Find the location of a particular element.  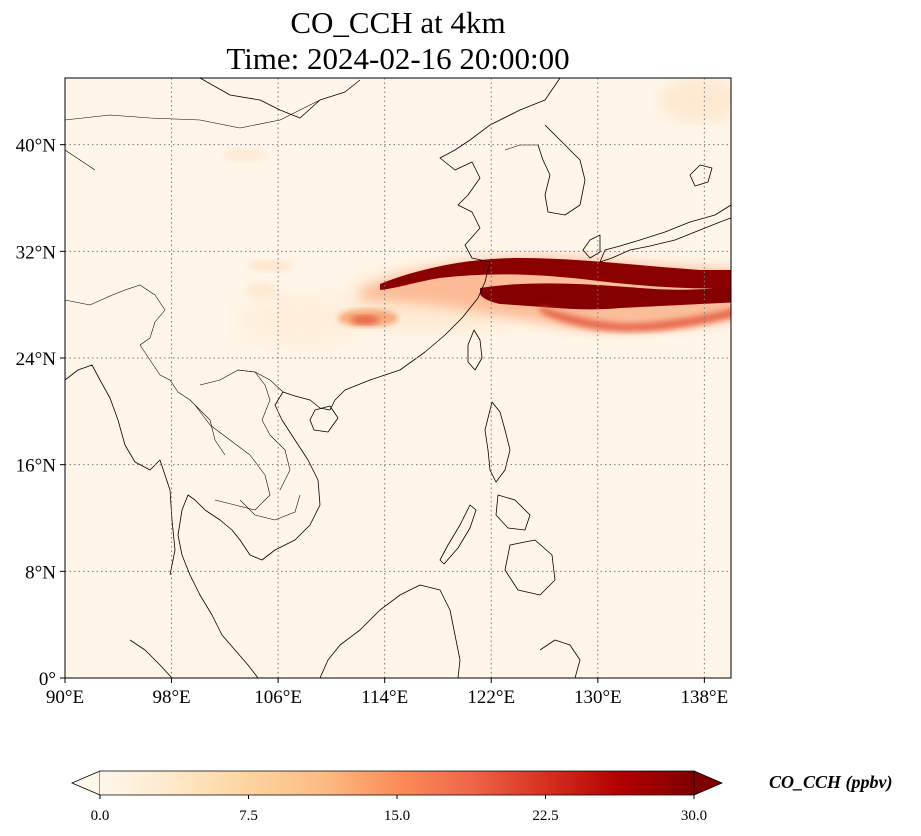

border-laos is located at coordinates (245, 430).